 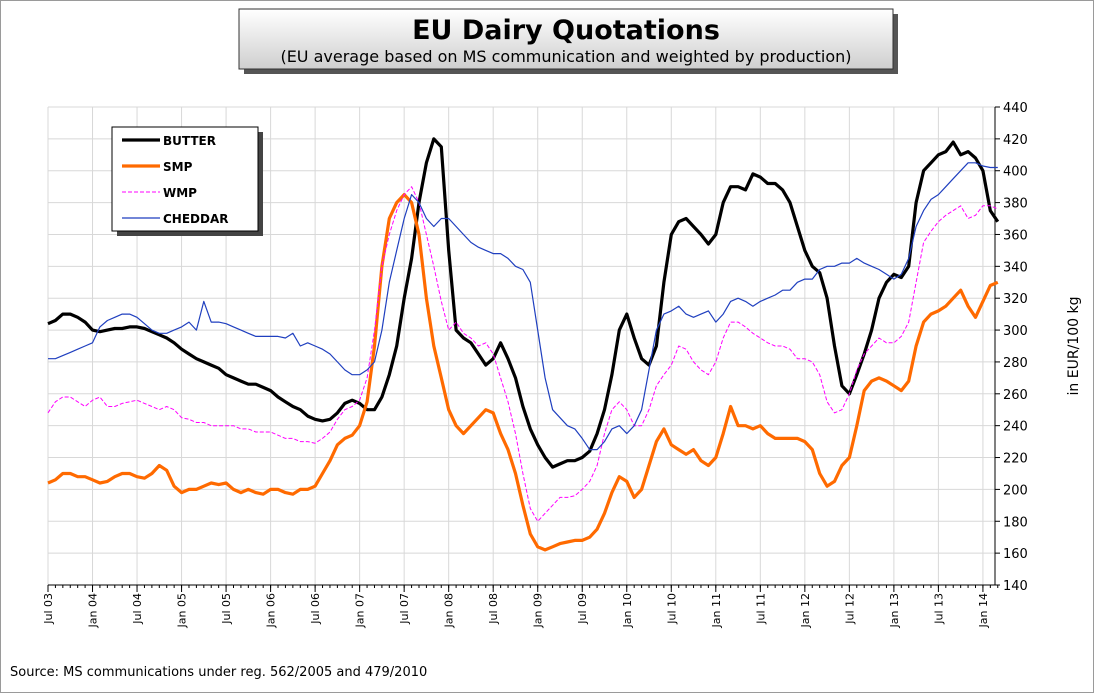 I want to click on x-tick-label: Jan 09, so click(x=538, y=610).